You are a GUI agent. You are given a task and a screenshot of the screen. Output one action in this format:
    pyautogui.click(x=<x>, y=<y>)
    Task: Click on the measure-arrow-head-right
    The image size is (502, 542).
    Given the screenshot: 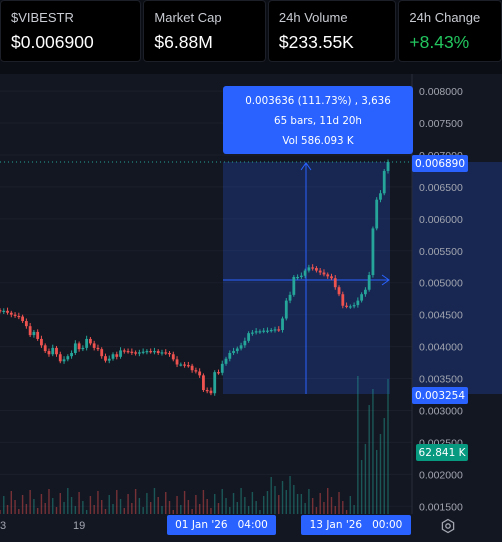 What is the action you would take?
    pyautogui.click(x=385, y=280)
    